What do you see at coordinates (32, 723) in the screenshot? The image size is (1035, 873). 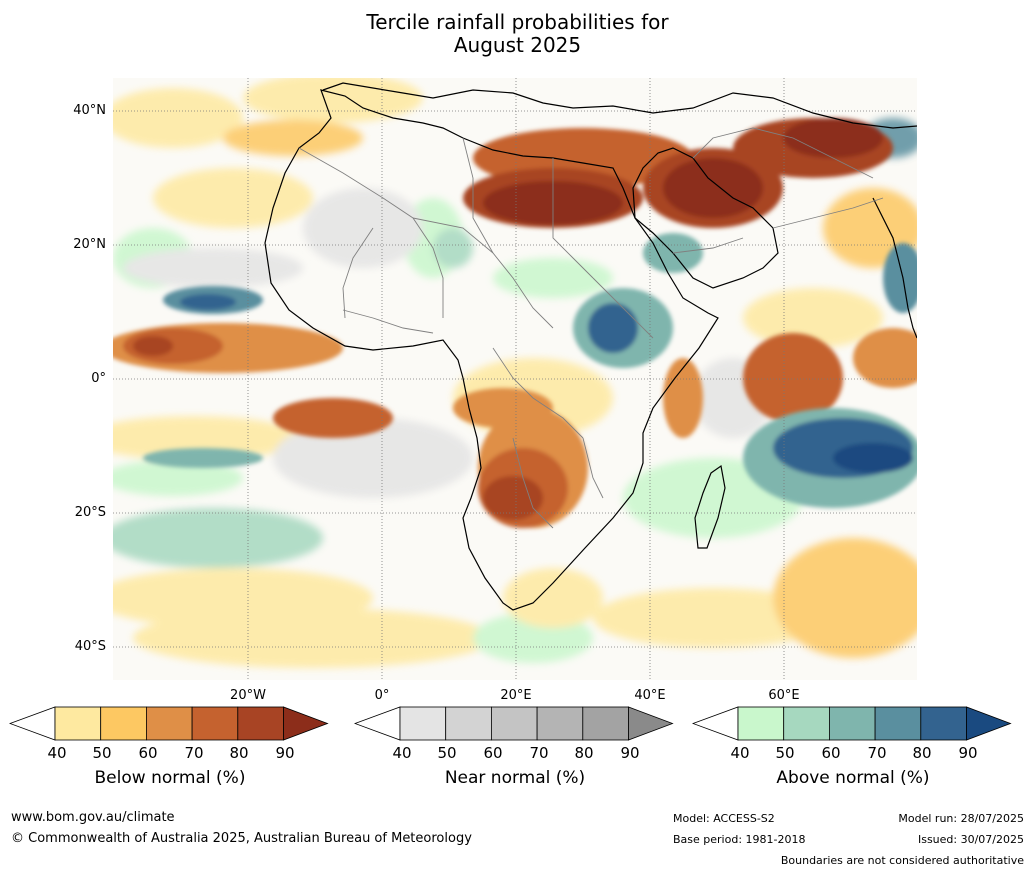 I see `below-extend-low` at bounding box center [32, 723].